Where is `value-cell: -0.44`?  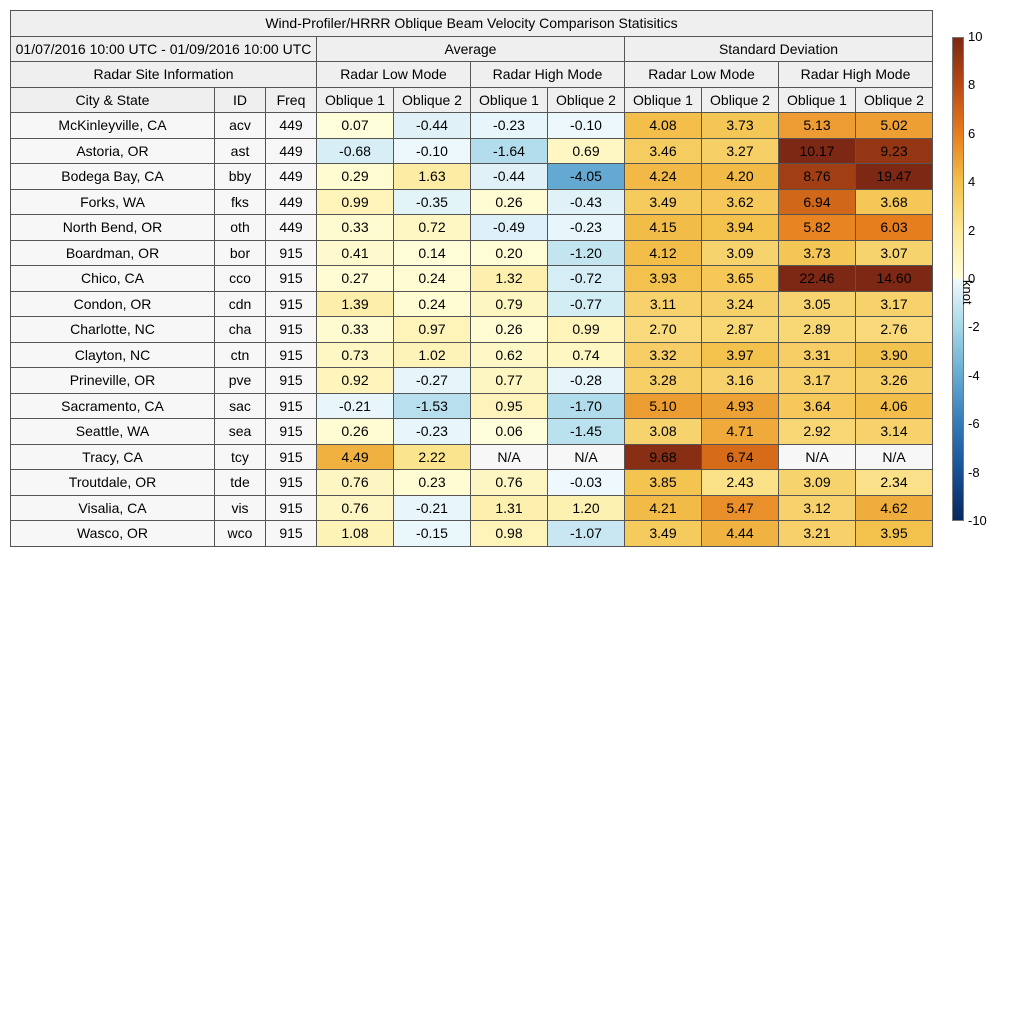 value-cell: -0.44 is located at coordinates (509, 176).